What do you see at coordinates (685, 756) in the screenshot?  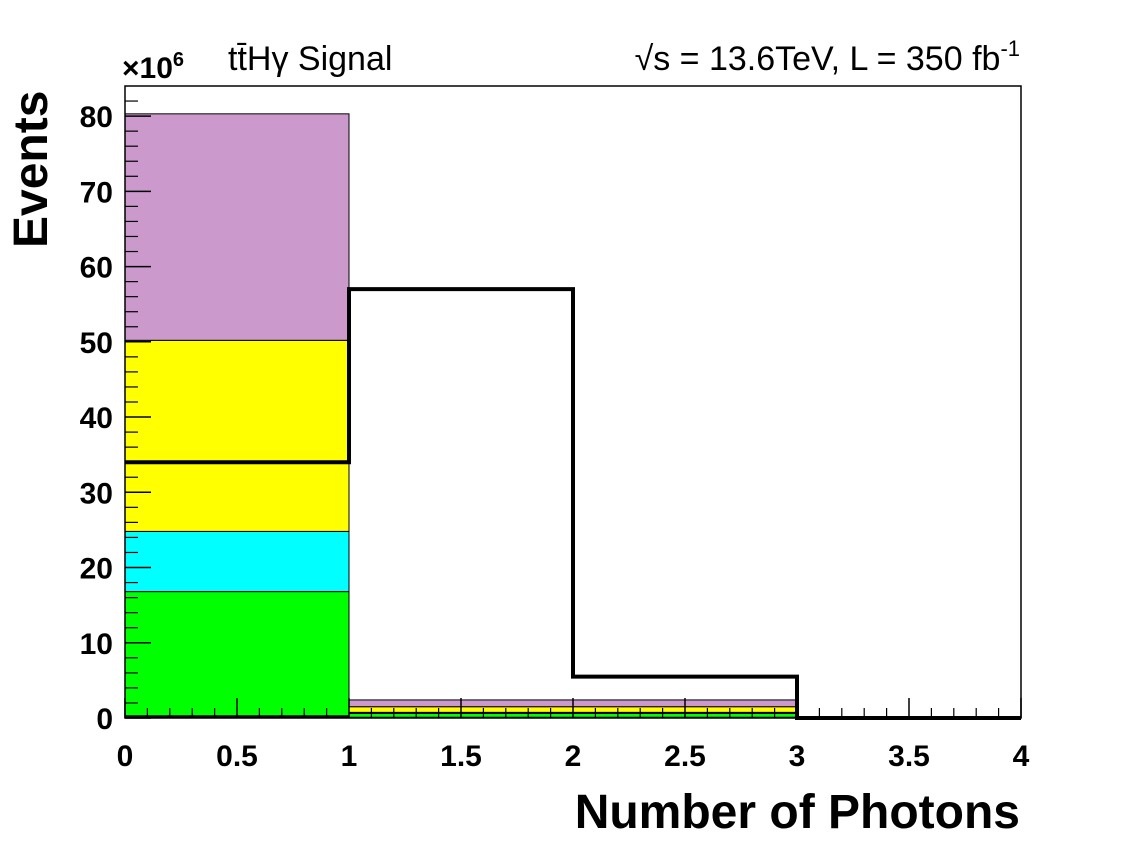 I see `x-tick-label: 2.5` at bounding box center [685, 756].